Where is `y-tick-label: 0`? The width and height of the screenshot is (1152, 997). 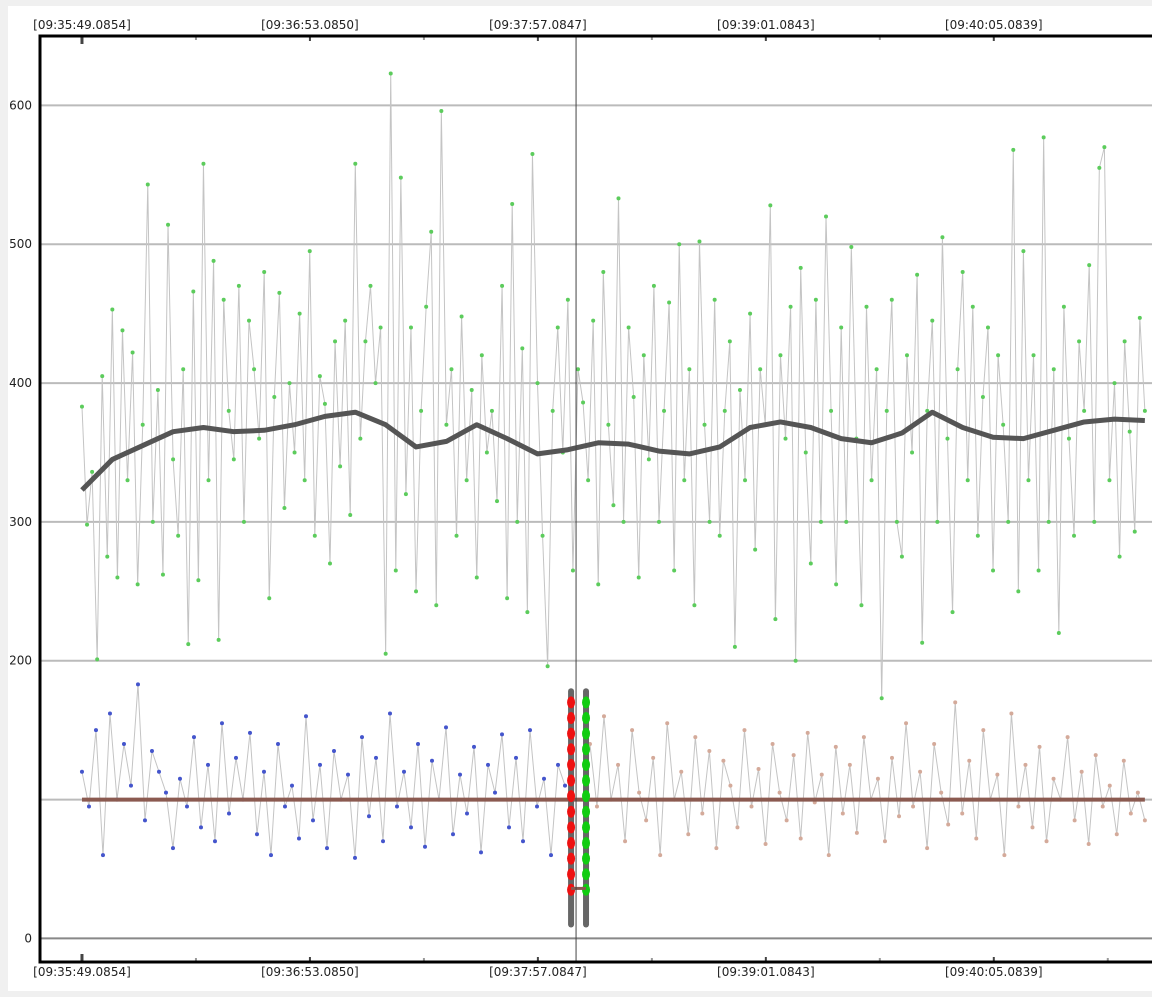 y-tick-label: 0 is located at coordinates (28, 938).